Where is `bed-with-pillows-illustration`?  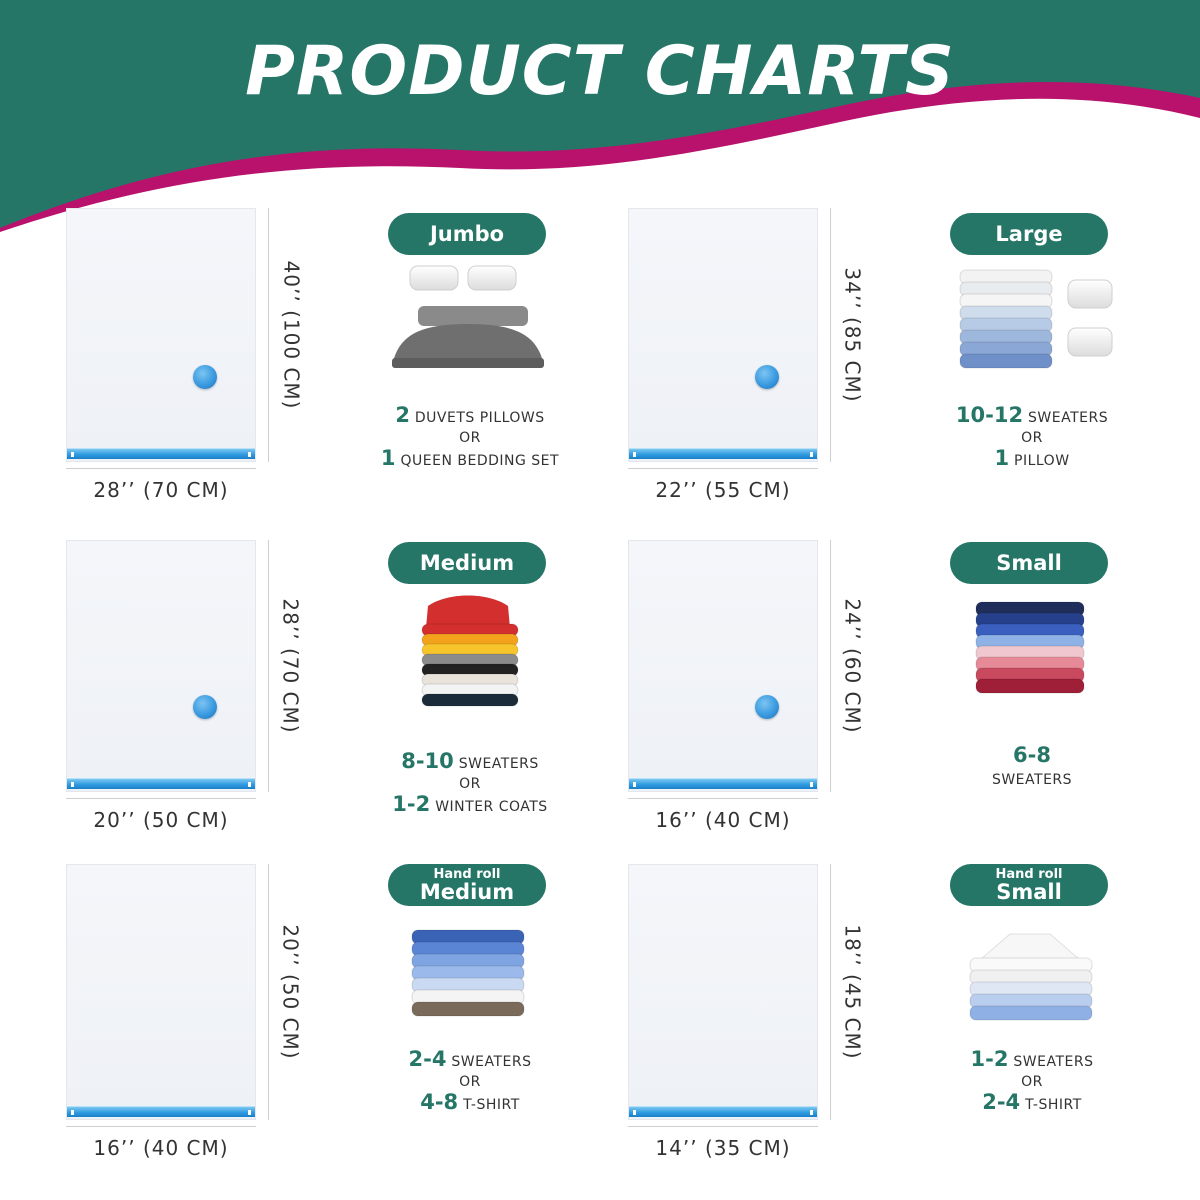 bed-with-pillows-illustration is located at coordinates (468, 323).